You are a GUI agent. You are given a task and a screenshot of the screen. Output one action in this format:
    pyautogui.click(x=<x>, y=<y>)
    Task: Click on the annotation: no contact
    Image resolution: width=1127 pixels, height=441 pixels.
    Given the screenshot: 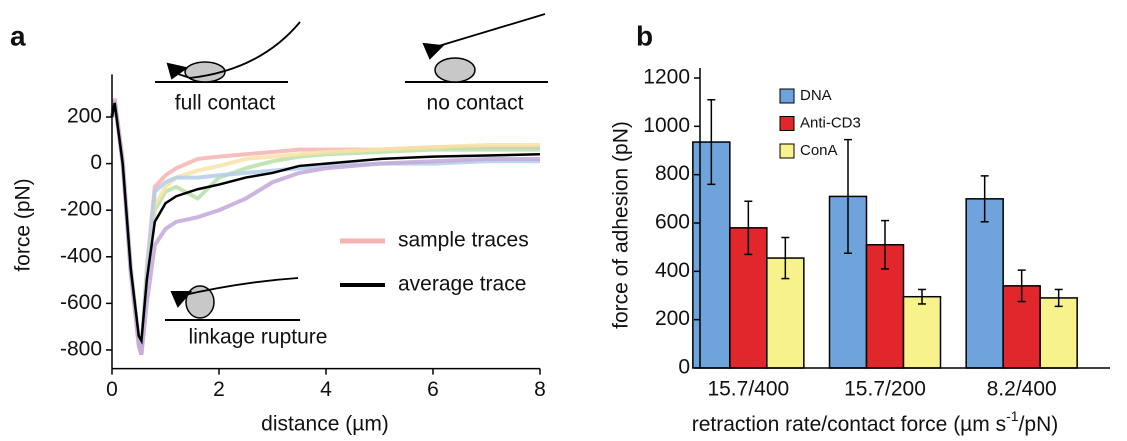 What is the action you would take?
    pyautogui.click(x=475, y=103)
    